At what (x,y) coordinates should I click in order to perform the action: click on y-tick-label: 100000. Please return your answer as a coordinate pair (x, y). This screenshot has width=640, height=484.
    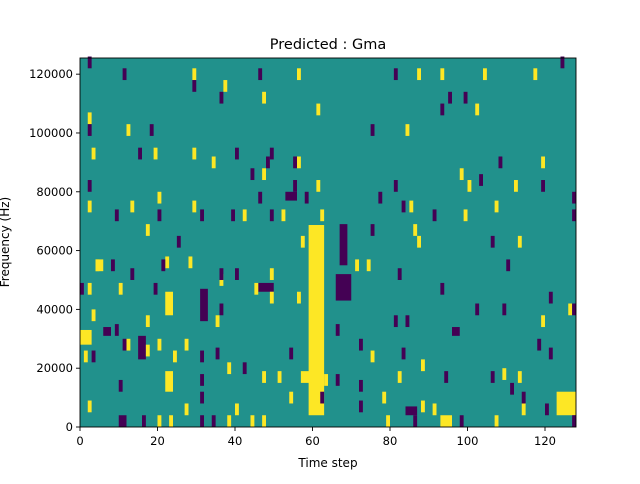
    Looking at the image, I should click on (51, 133).